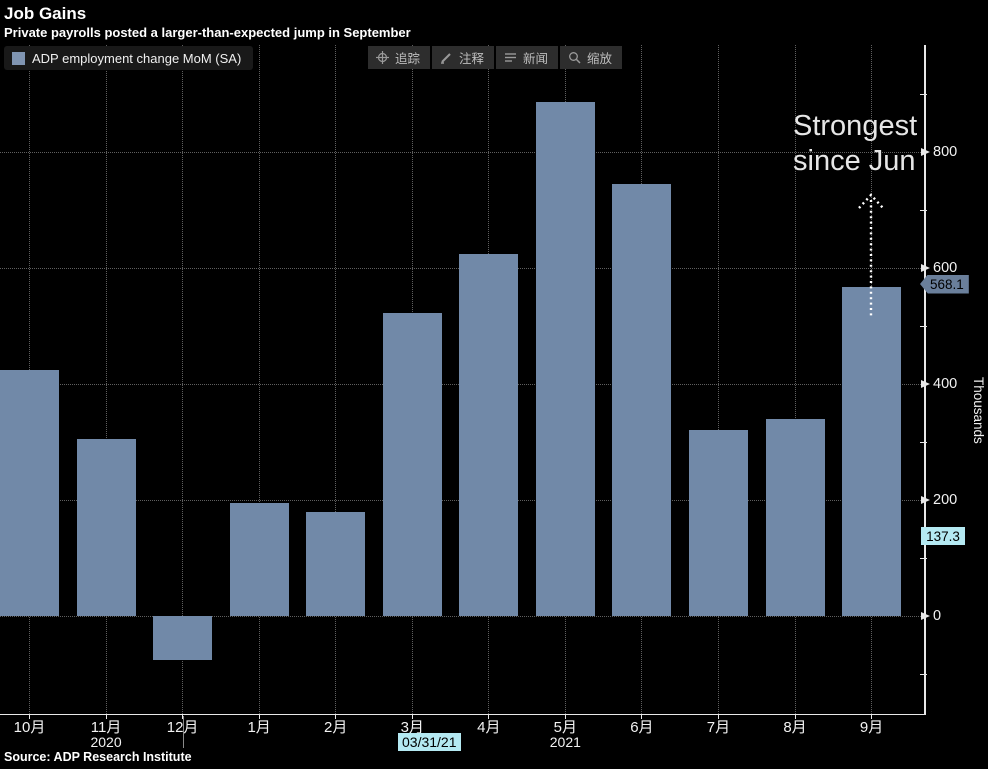 The width and height of the screenshot is (988, 769). Describe the element at coordinates (408, 59) in the screenshot. I see `track-button-label: 追踪` at that location.